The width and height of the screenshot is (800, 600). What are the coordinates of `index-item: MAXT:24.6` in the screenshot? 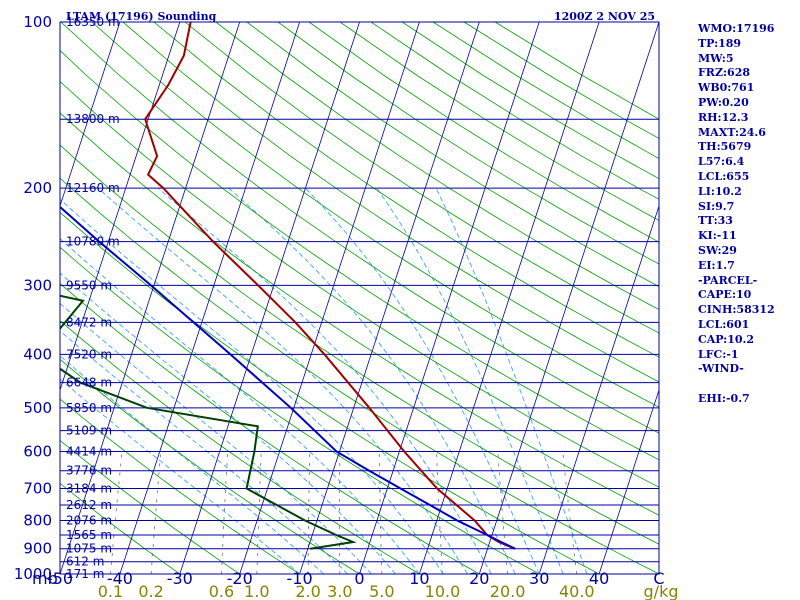 It's located at (732, 132).